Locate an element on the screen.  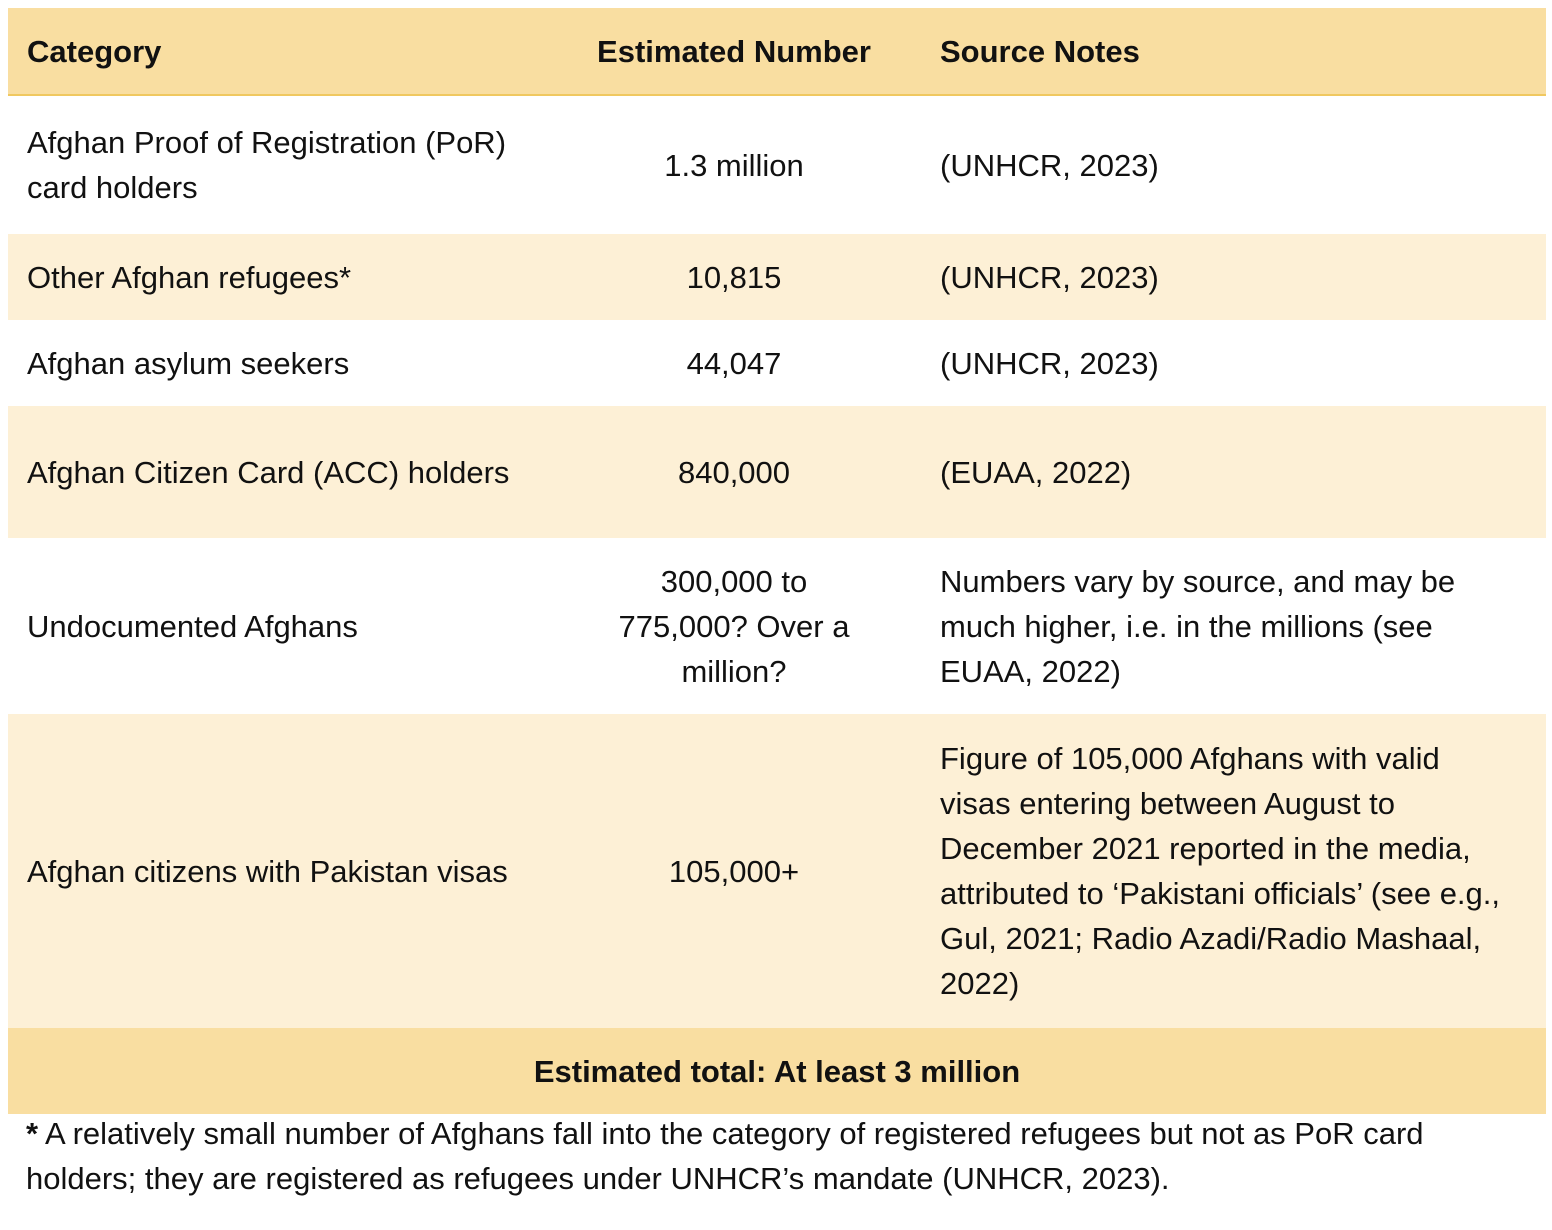
total-row: Estimated total: At least 3 million is located at coordinates (777, 1071).